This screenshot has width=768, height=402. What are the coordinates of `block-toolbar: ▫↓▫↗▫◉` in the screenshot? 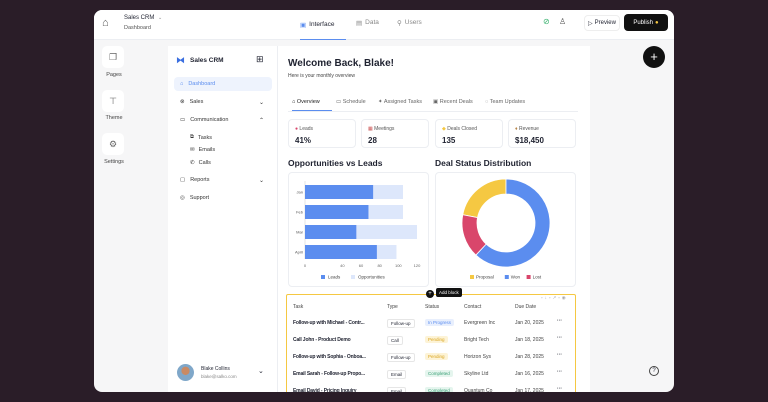 It's located at (554, 297).